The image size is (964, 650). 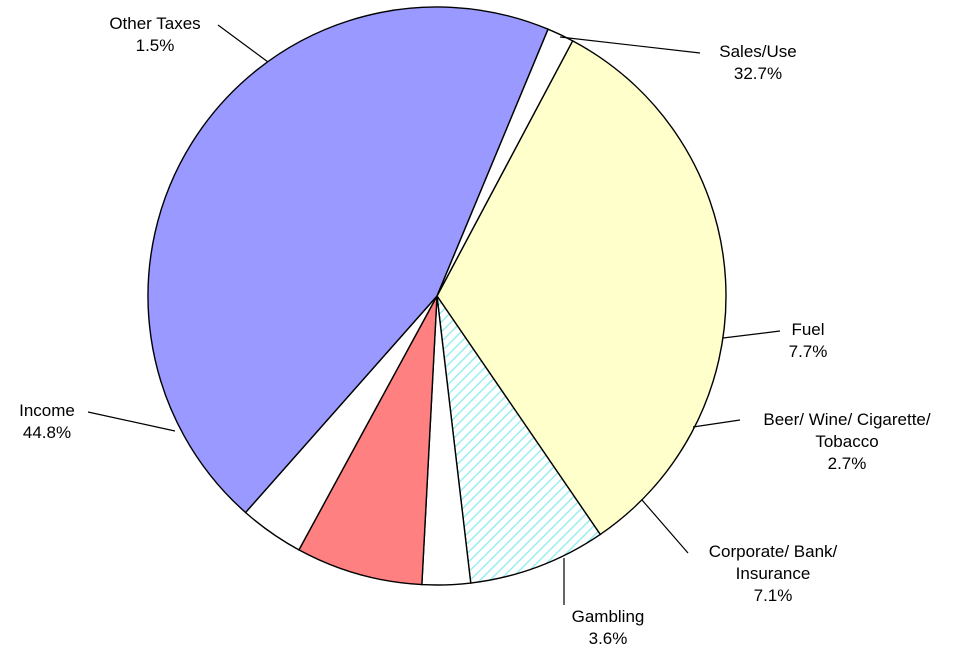 I want to click on slice-name-label-6: Other Taxes, so click(x=154, y=23).